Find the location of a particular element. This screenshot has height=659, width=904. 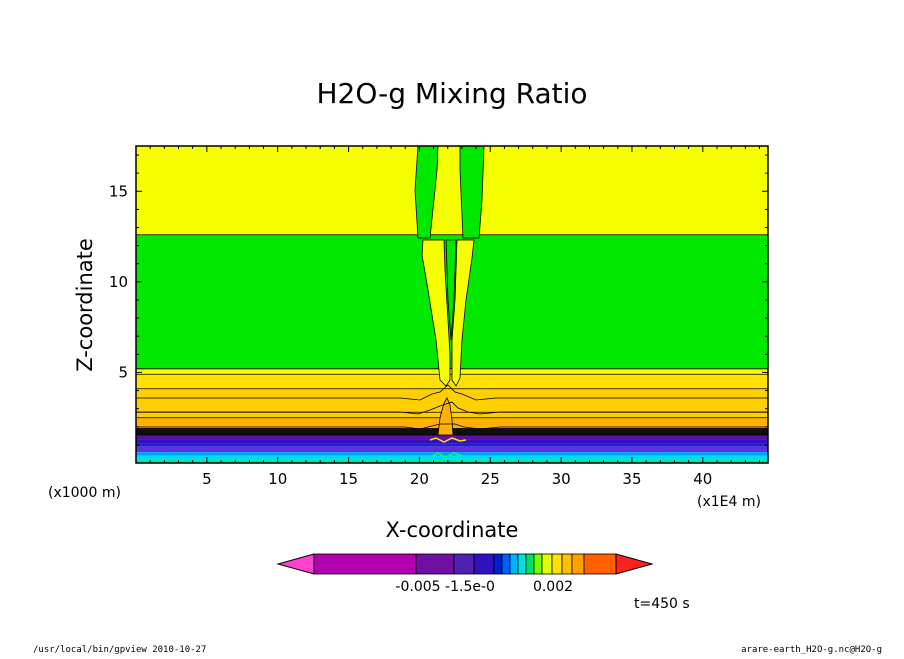

plume-upper-left-green is located at coordinates (426, 192).